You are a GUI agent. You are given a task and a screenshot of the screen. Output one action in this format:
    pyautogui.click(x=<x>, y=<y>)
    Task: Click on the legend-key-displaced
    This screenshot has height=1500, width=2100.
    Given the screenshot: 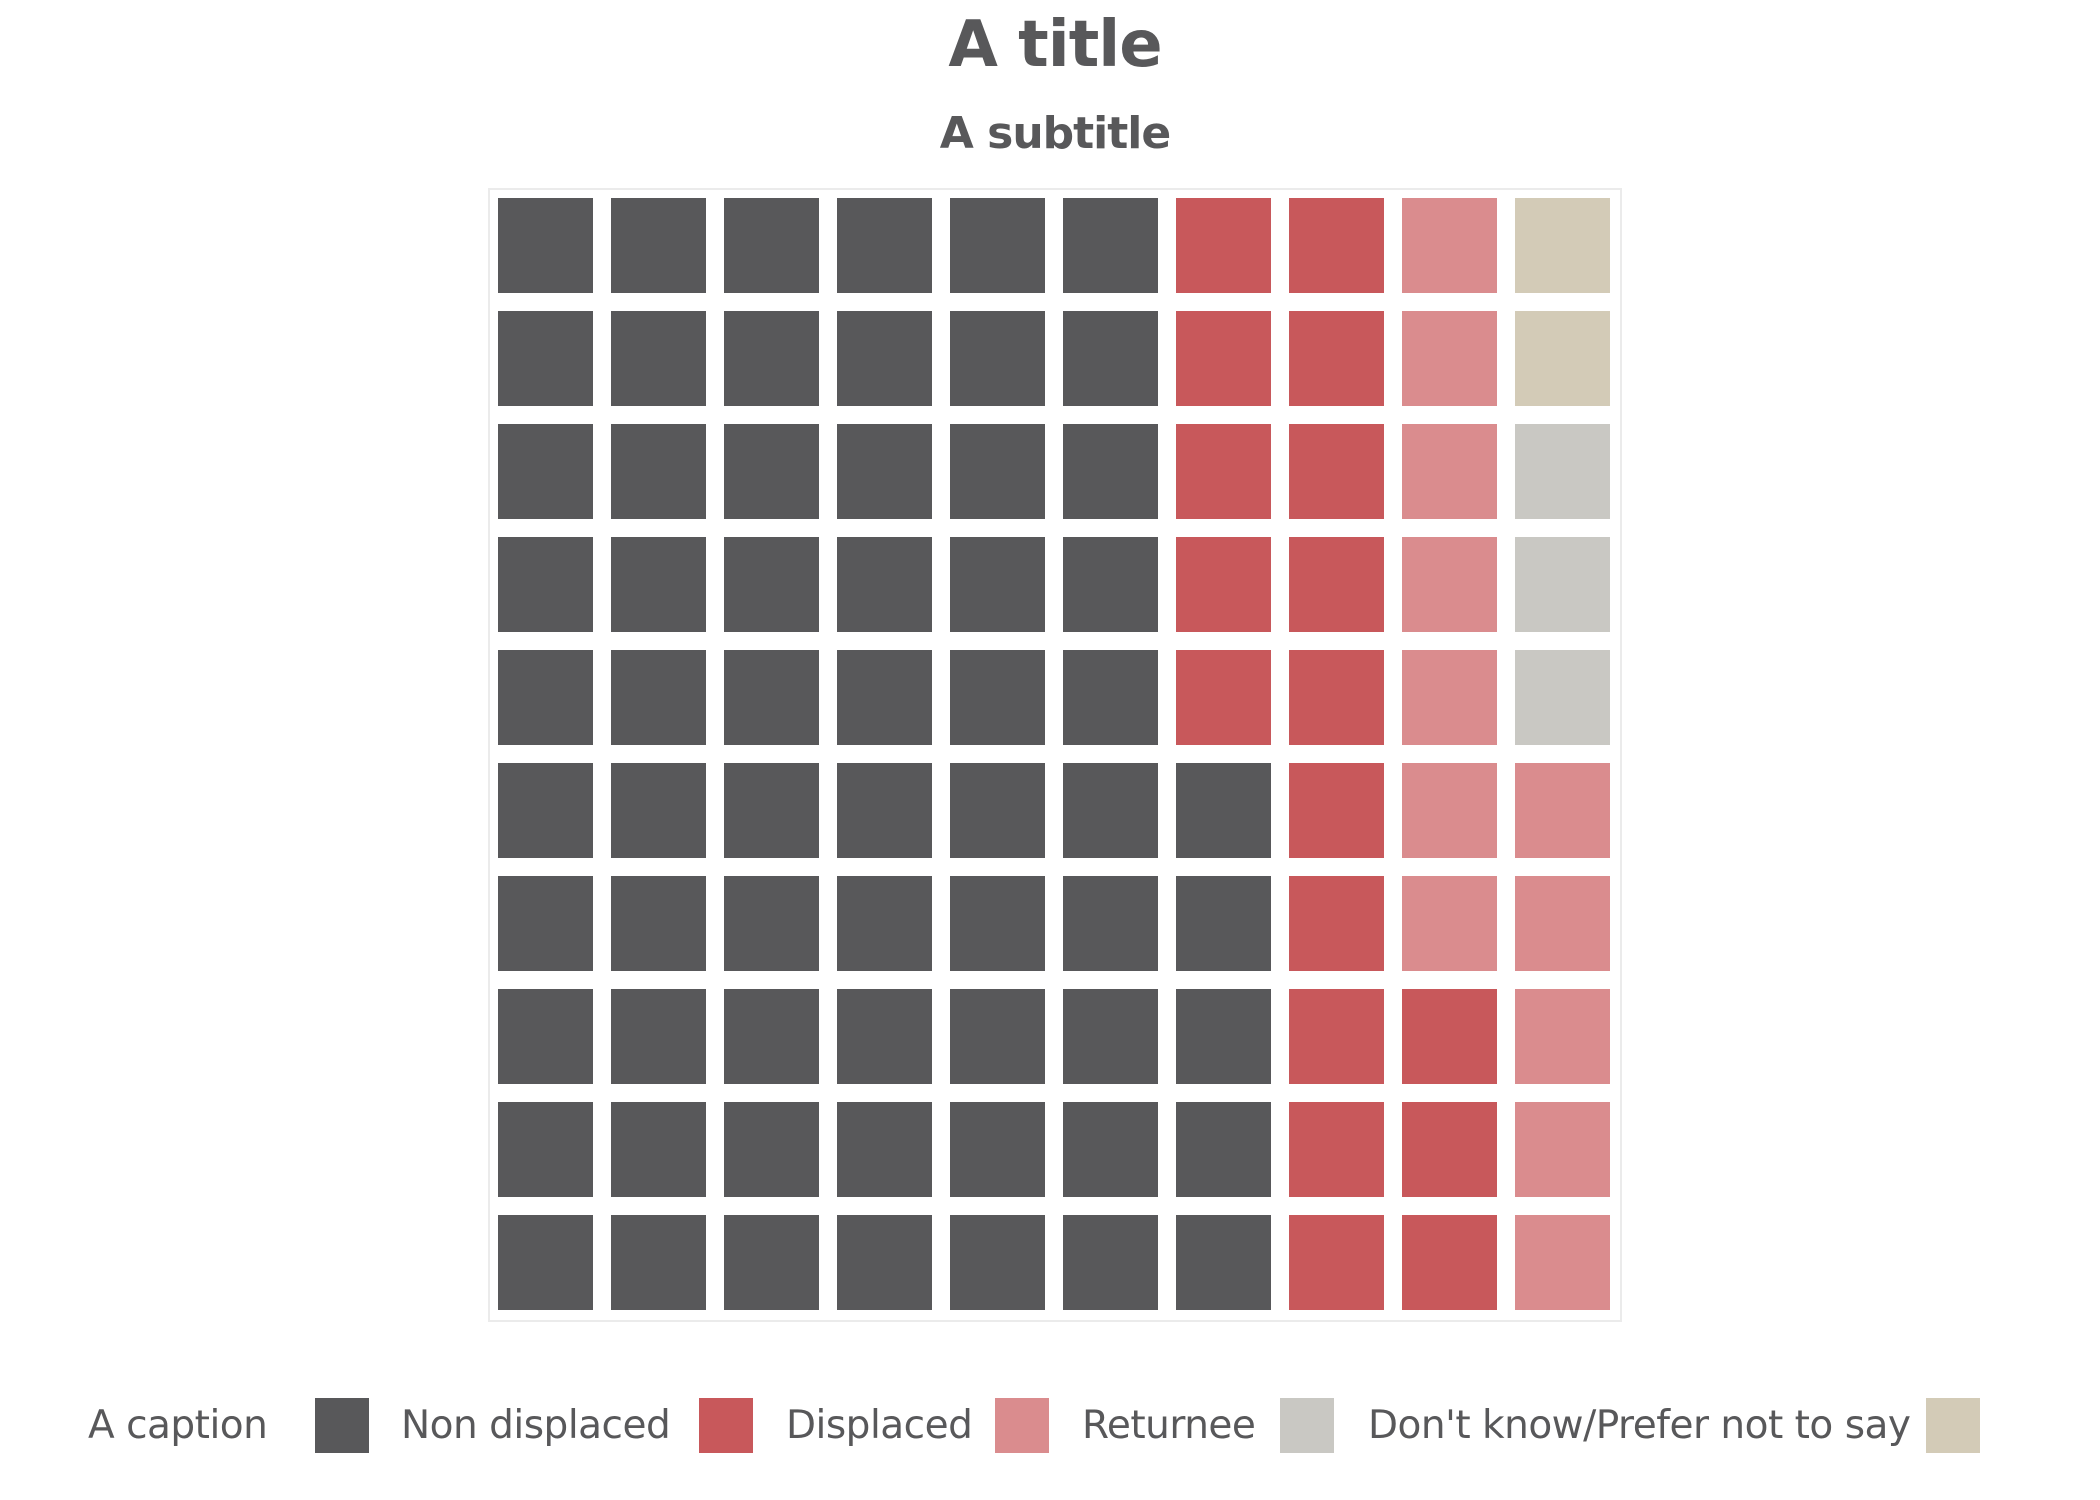 What is the action you would take?
    pyautogui.click(x=726, y=1425)
    